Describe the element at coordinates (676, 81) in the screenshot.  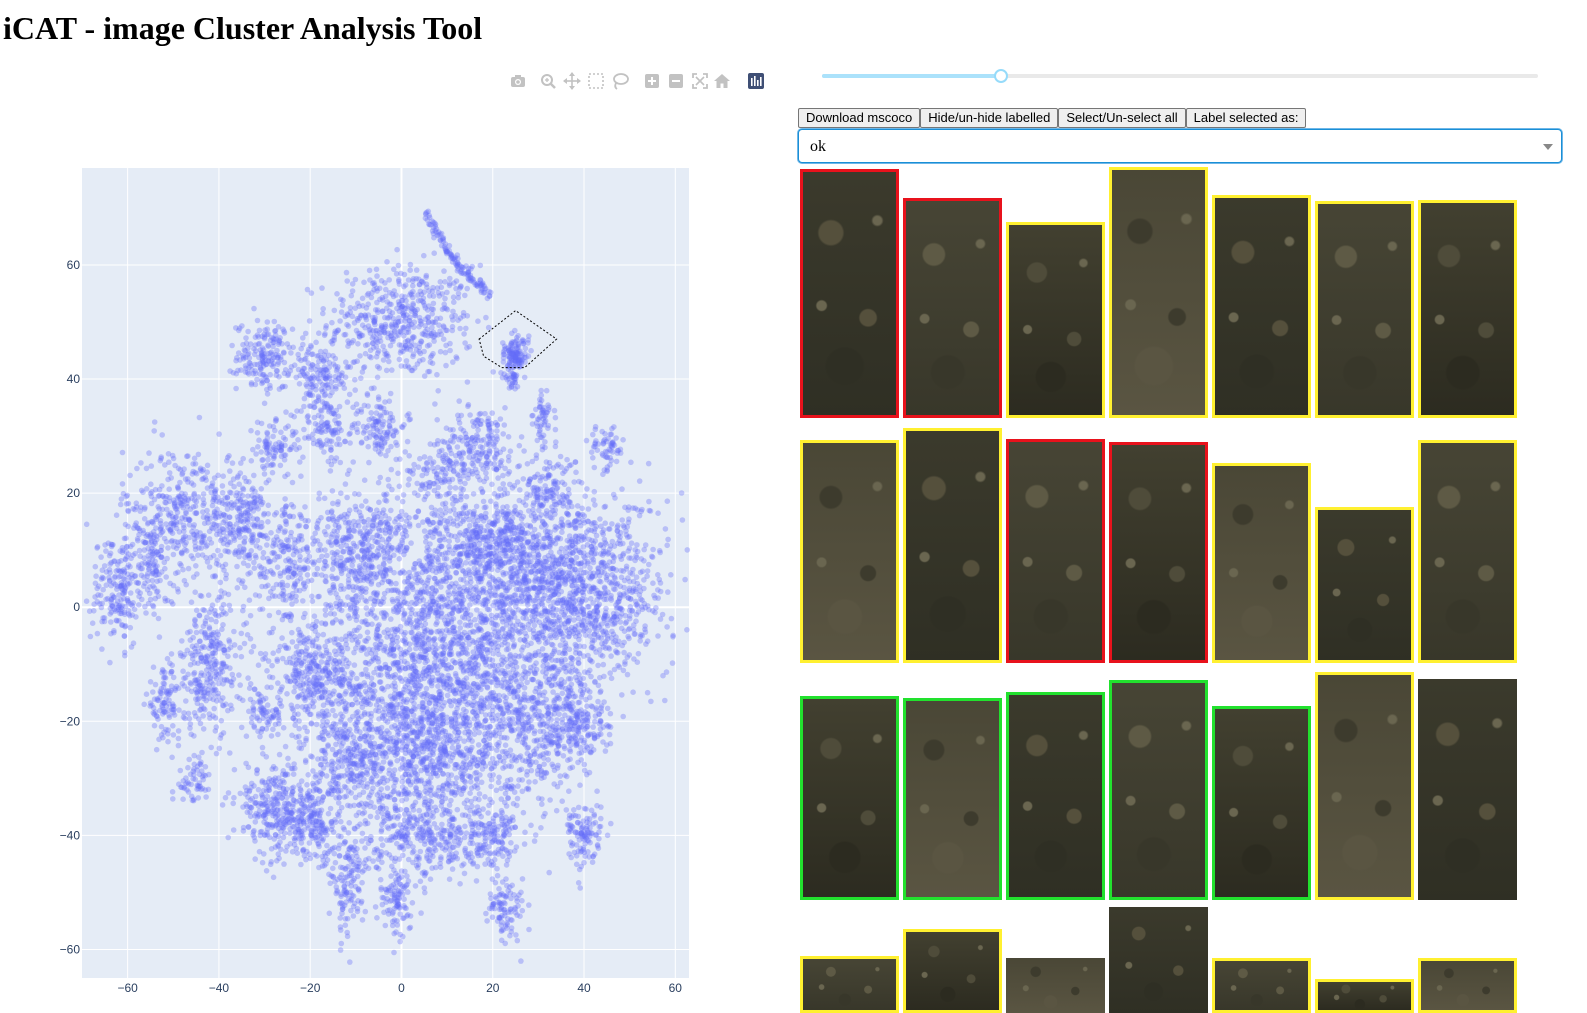
I see `zoom-out-button` at that location.